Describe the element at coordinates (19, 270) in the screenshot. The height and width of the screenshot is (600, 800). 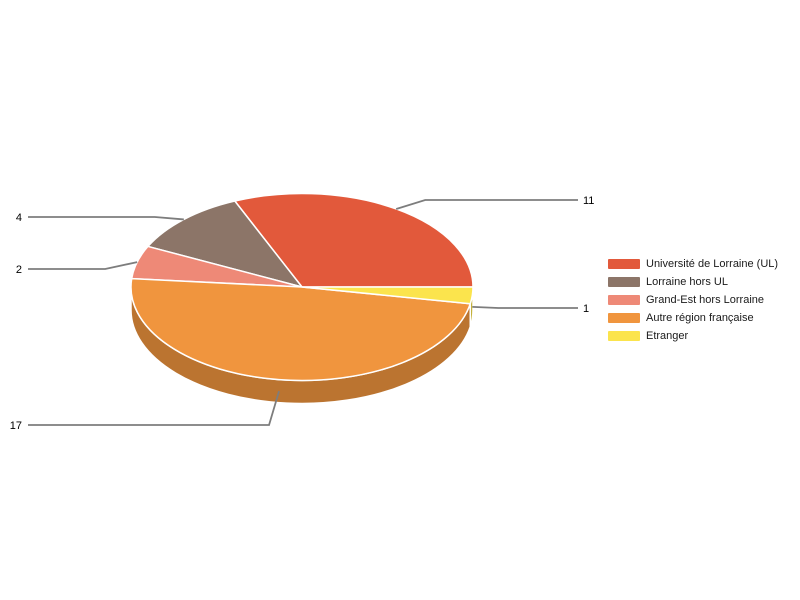
I see `callout-value: 2` at that location.